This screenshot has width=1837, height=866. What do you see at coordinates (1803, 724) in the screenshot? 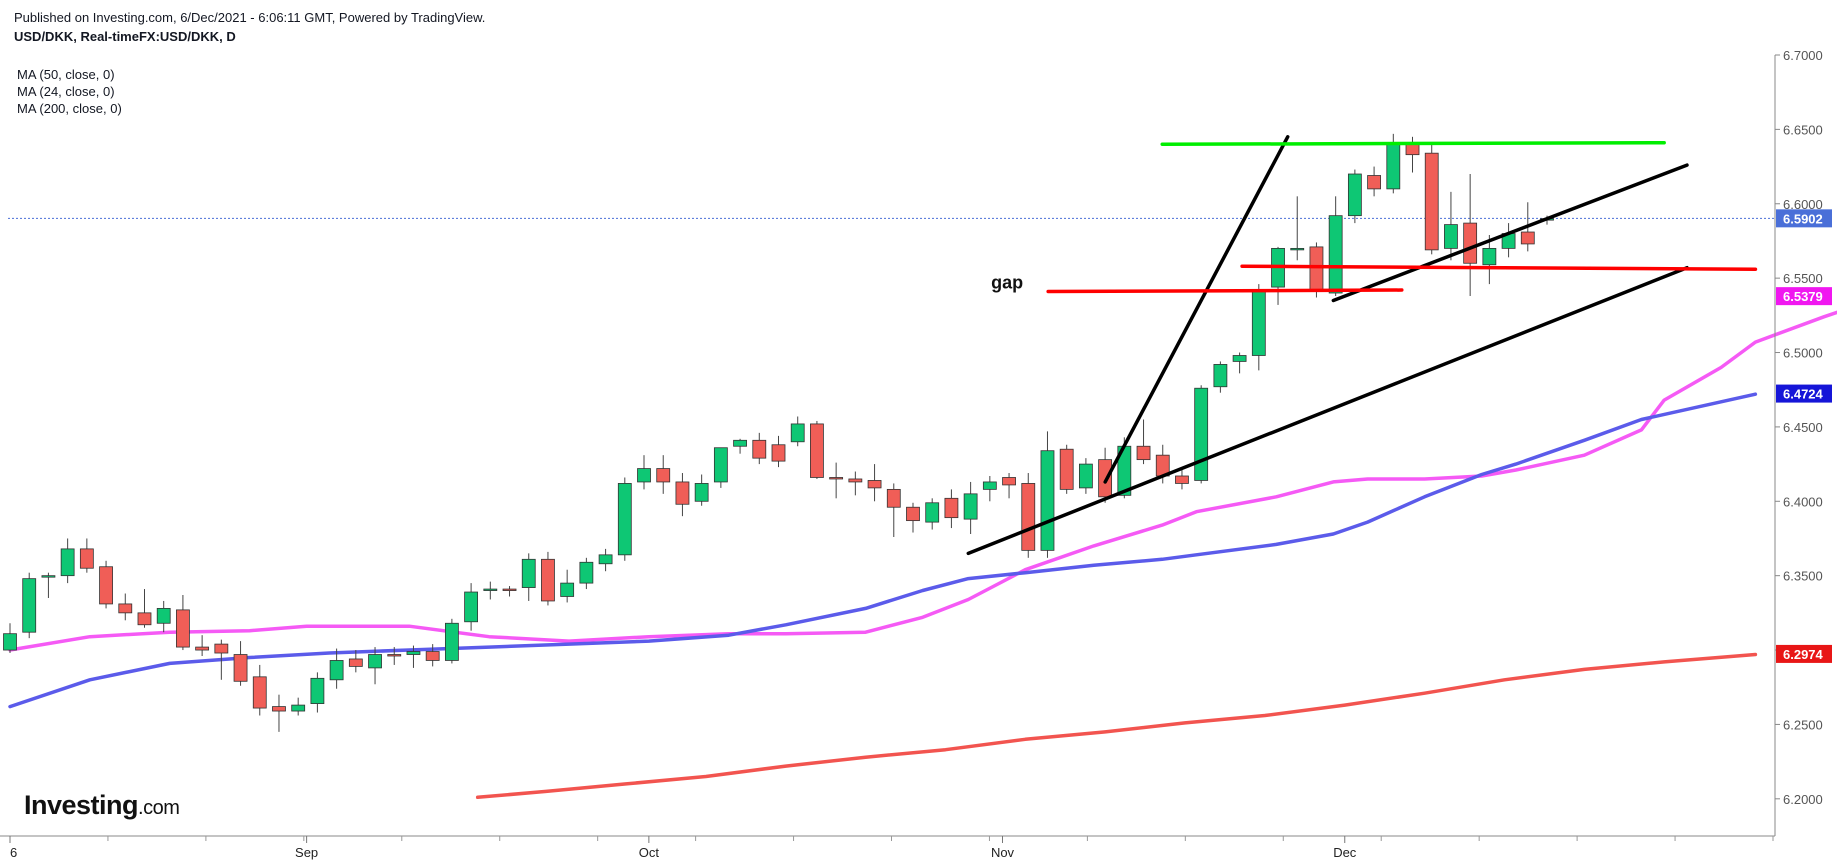
I see `y-tick-label: 6.2500` at bounding box center [1803, 724].